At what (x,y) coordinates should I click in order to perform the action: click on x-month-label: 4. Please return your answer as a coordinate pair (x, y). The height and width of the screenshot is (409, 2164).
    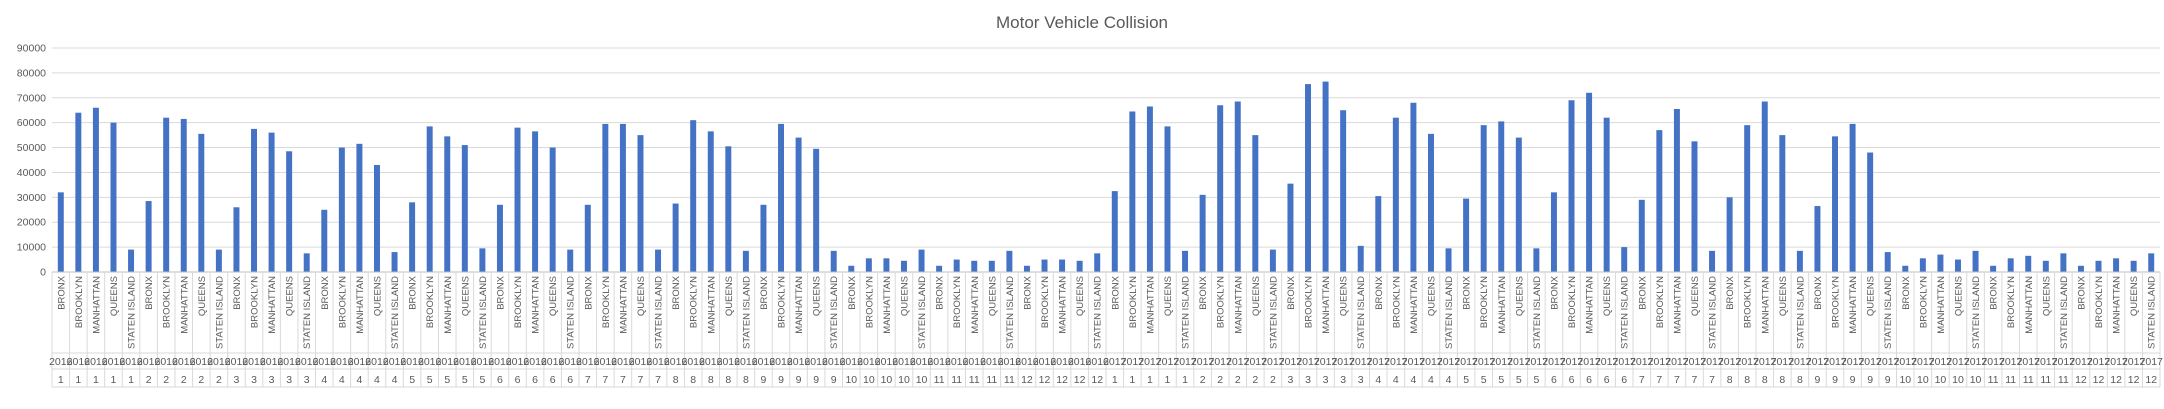
    Looking at the image, I should click on (377, 380).